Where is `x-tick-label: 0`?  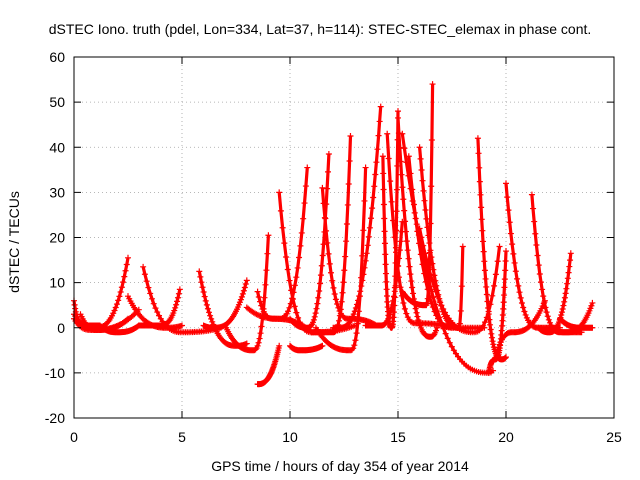 x-tick-label: 0 is located at coordinates (74, 437).